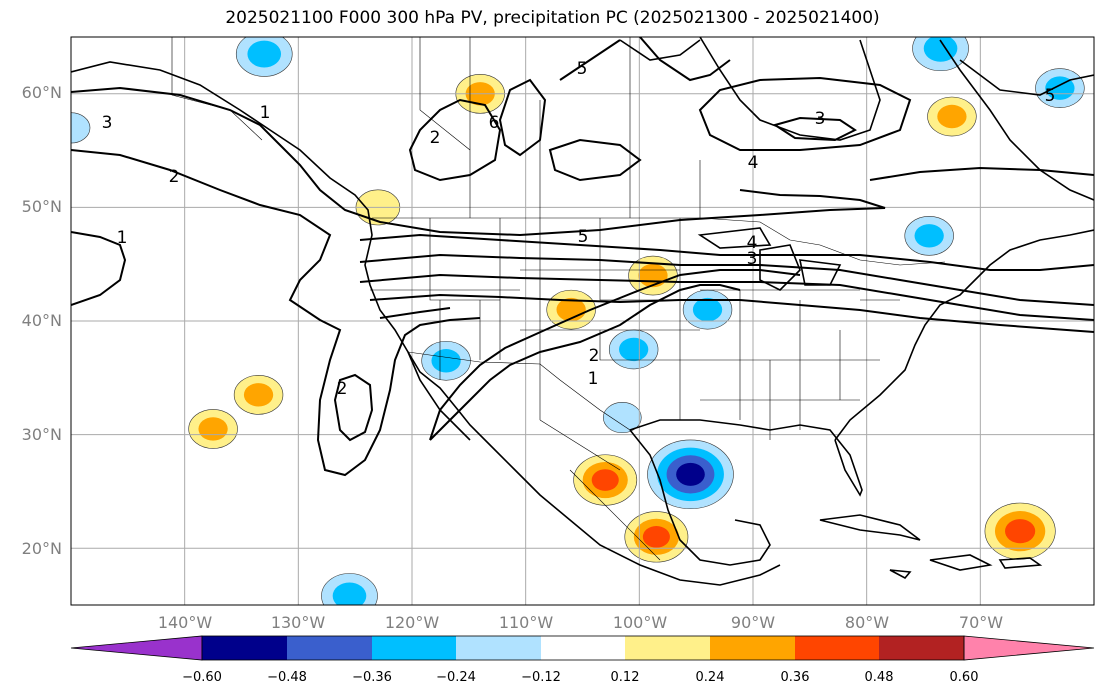  Describe the element at coordinates (456, 677) in the screenshot. I see `colorbar-tick-label: −0.24` at that location.